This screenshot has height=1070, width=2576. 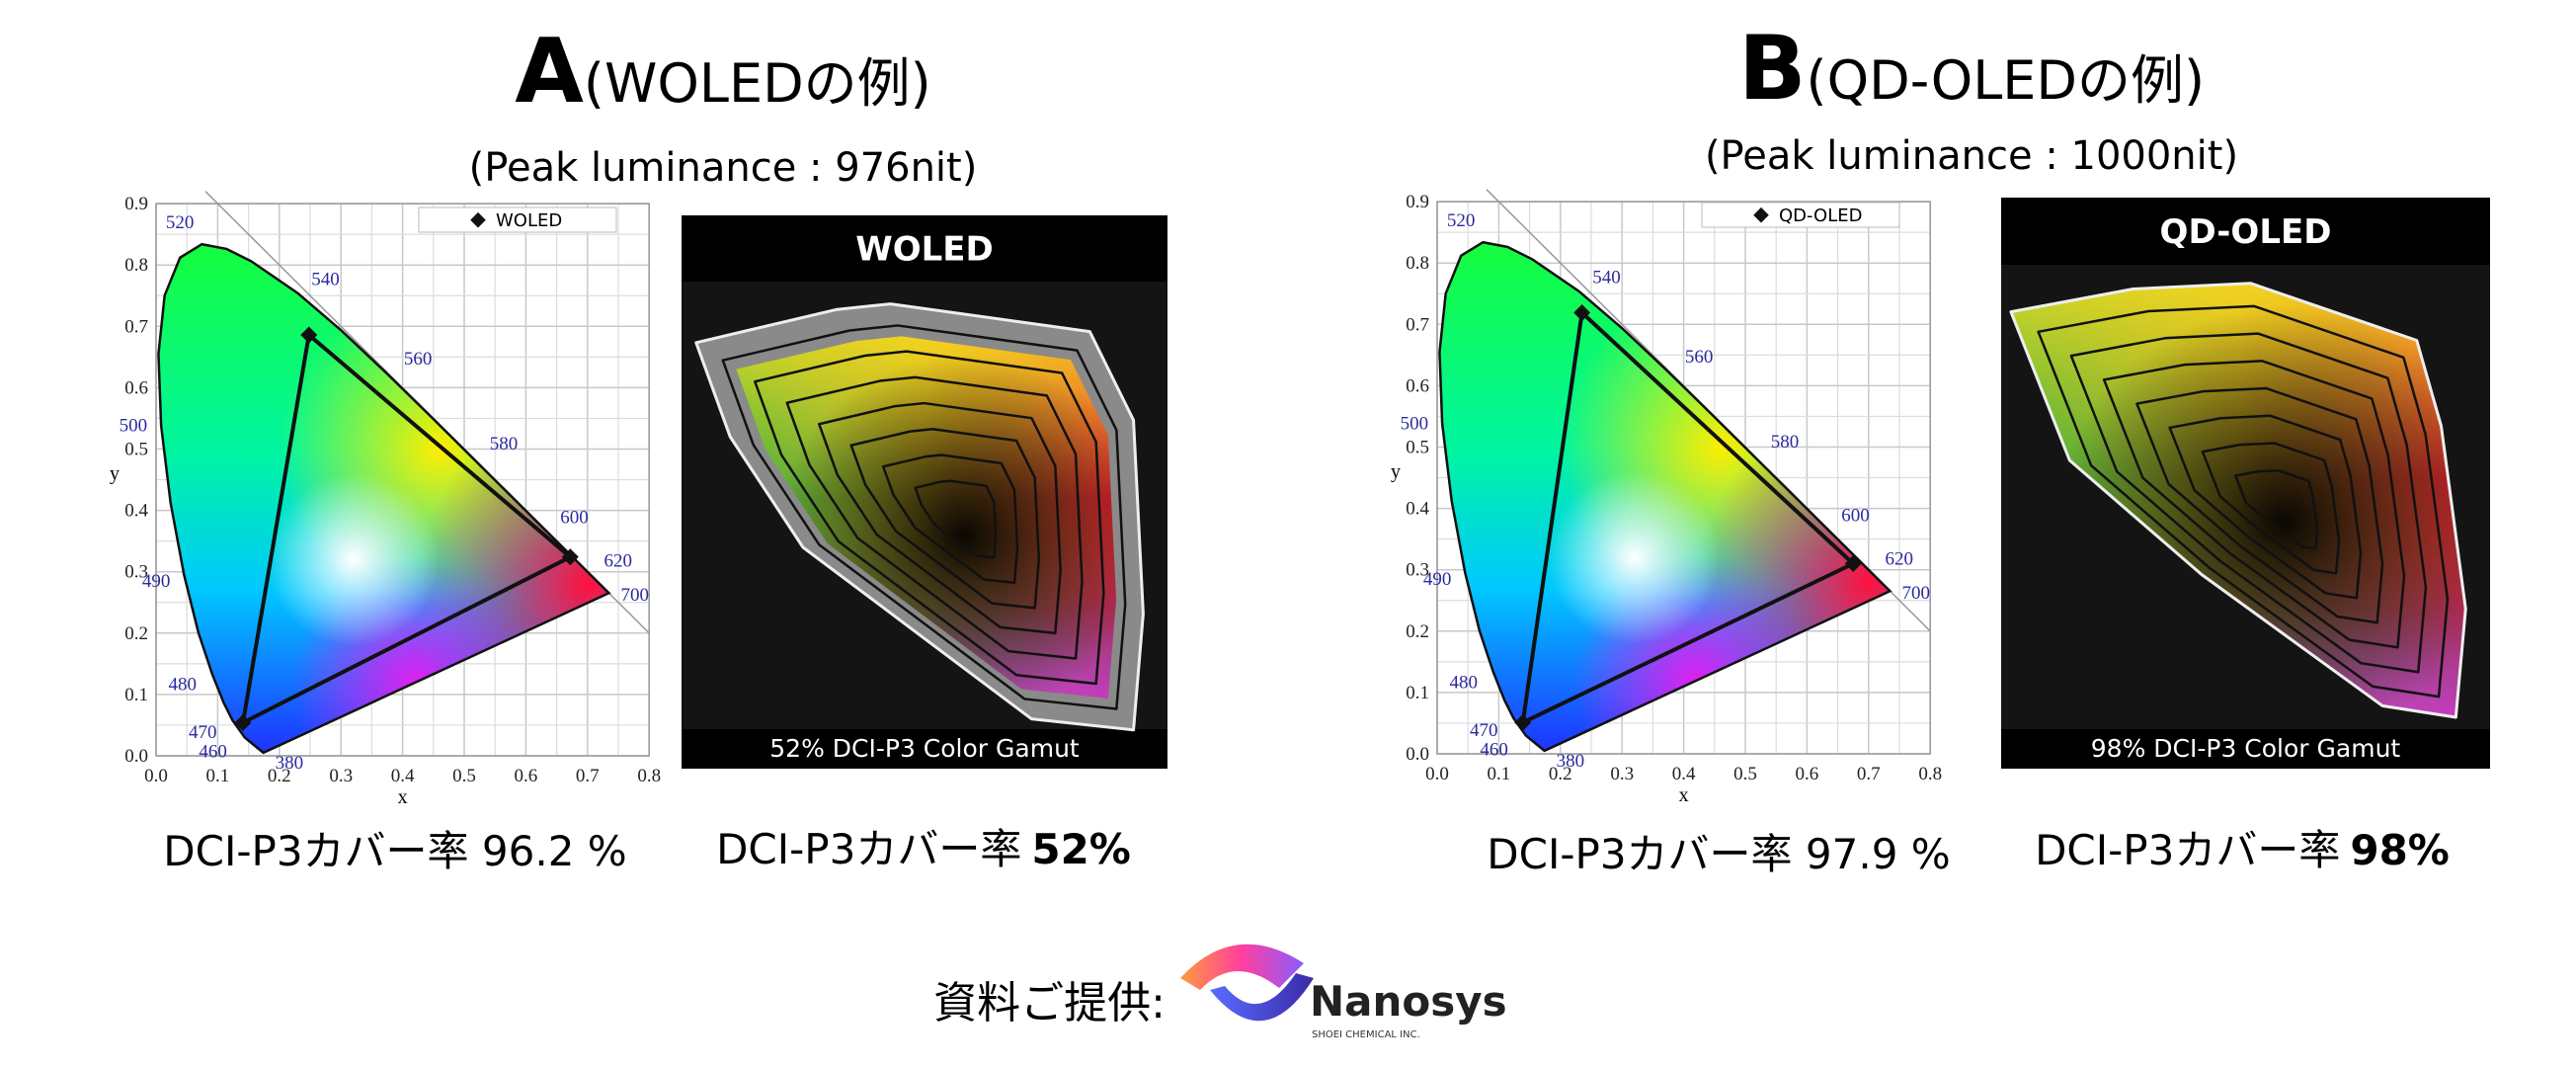 I want to click on y-tick-label: 0.4, so click(x=1417, y=509).